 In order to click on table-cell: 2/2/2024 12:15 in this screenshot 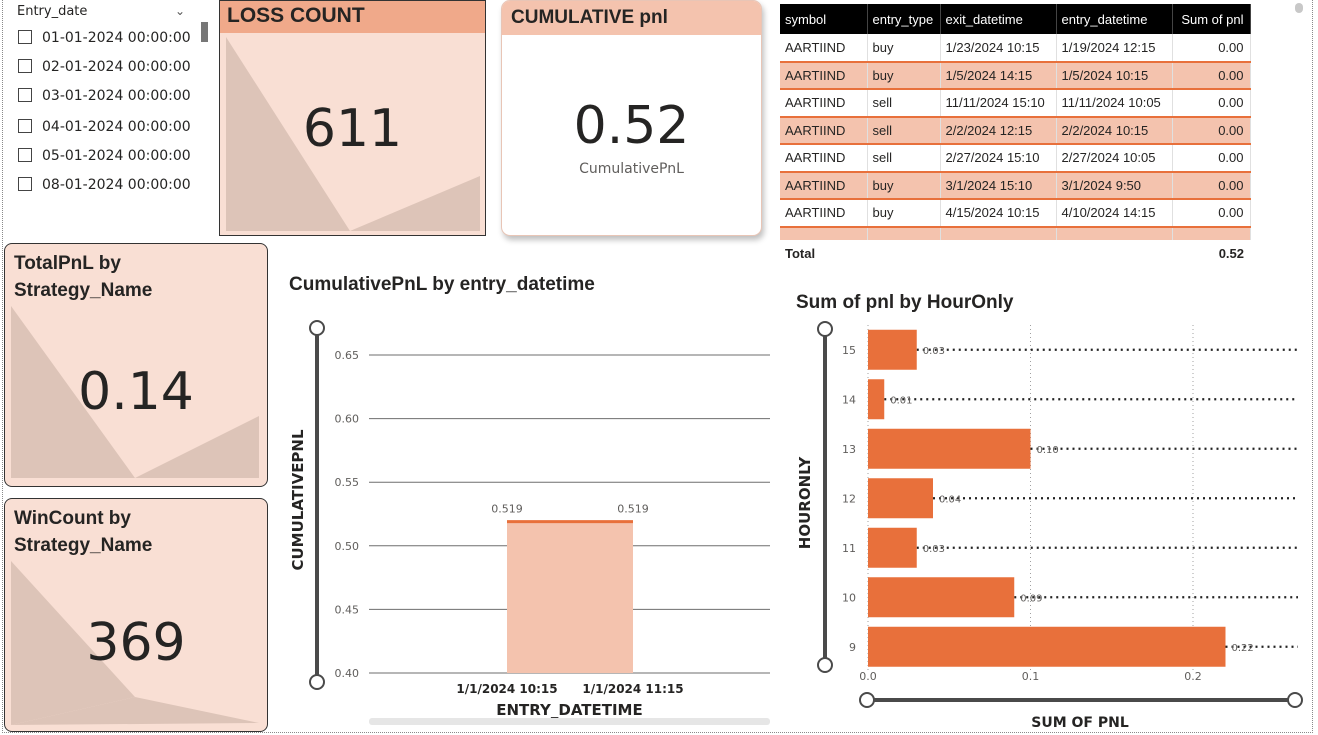, I will do `click(998, 130)`.